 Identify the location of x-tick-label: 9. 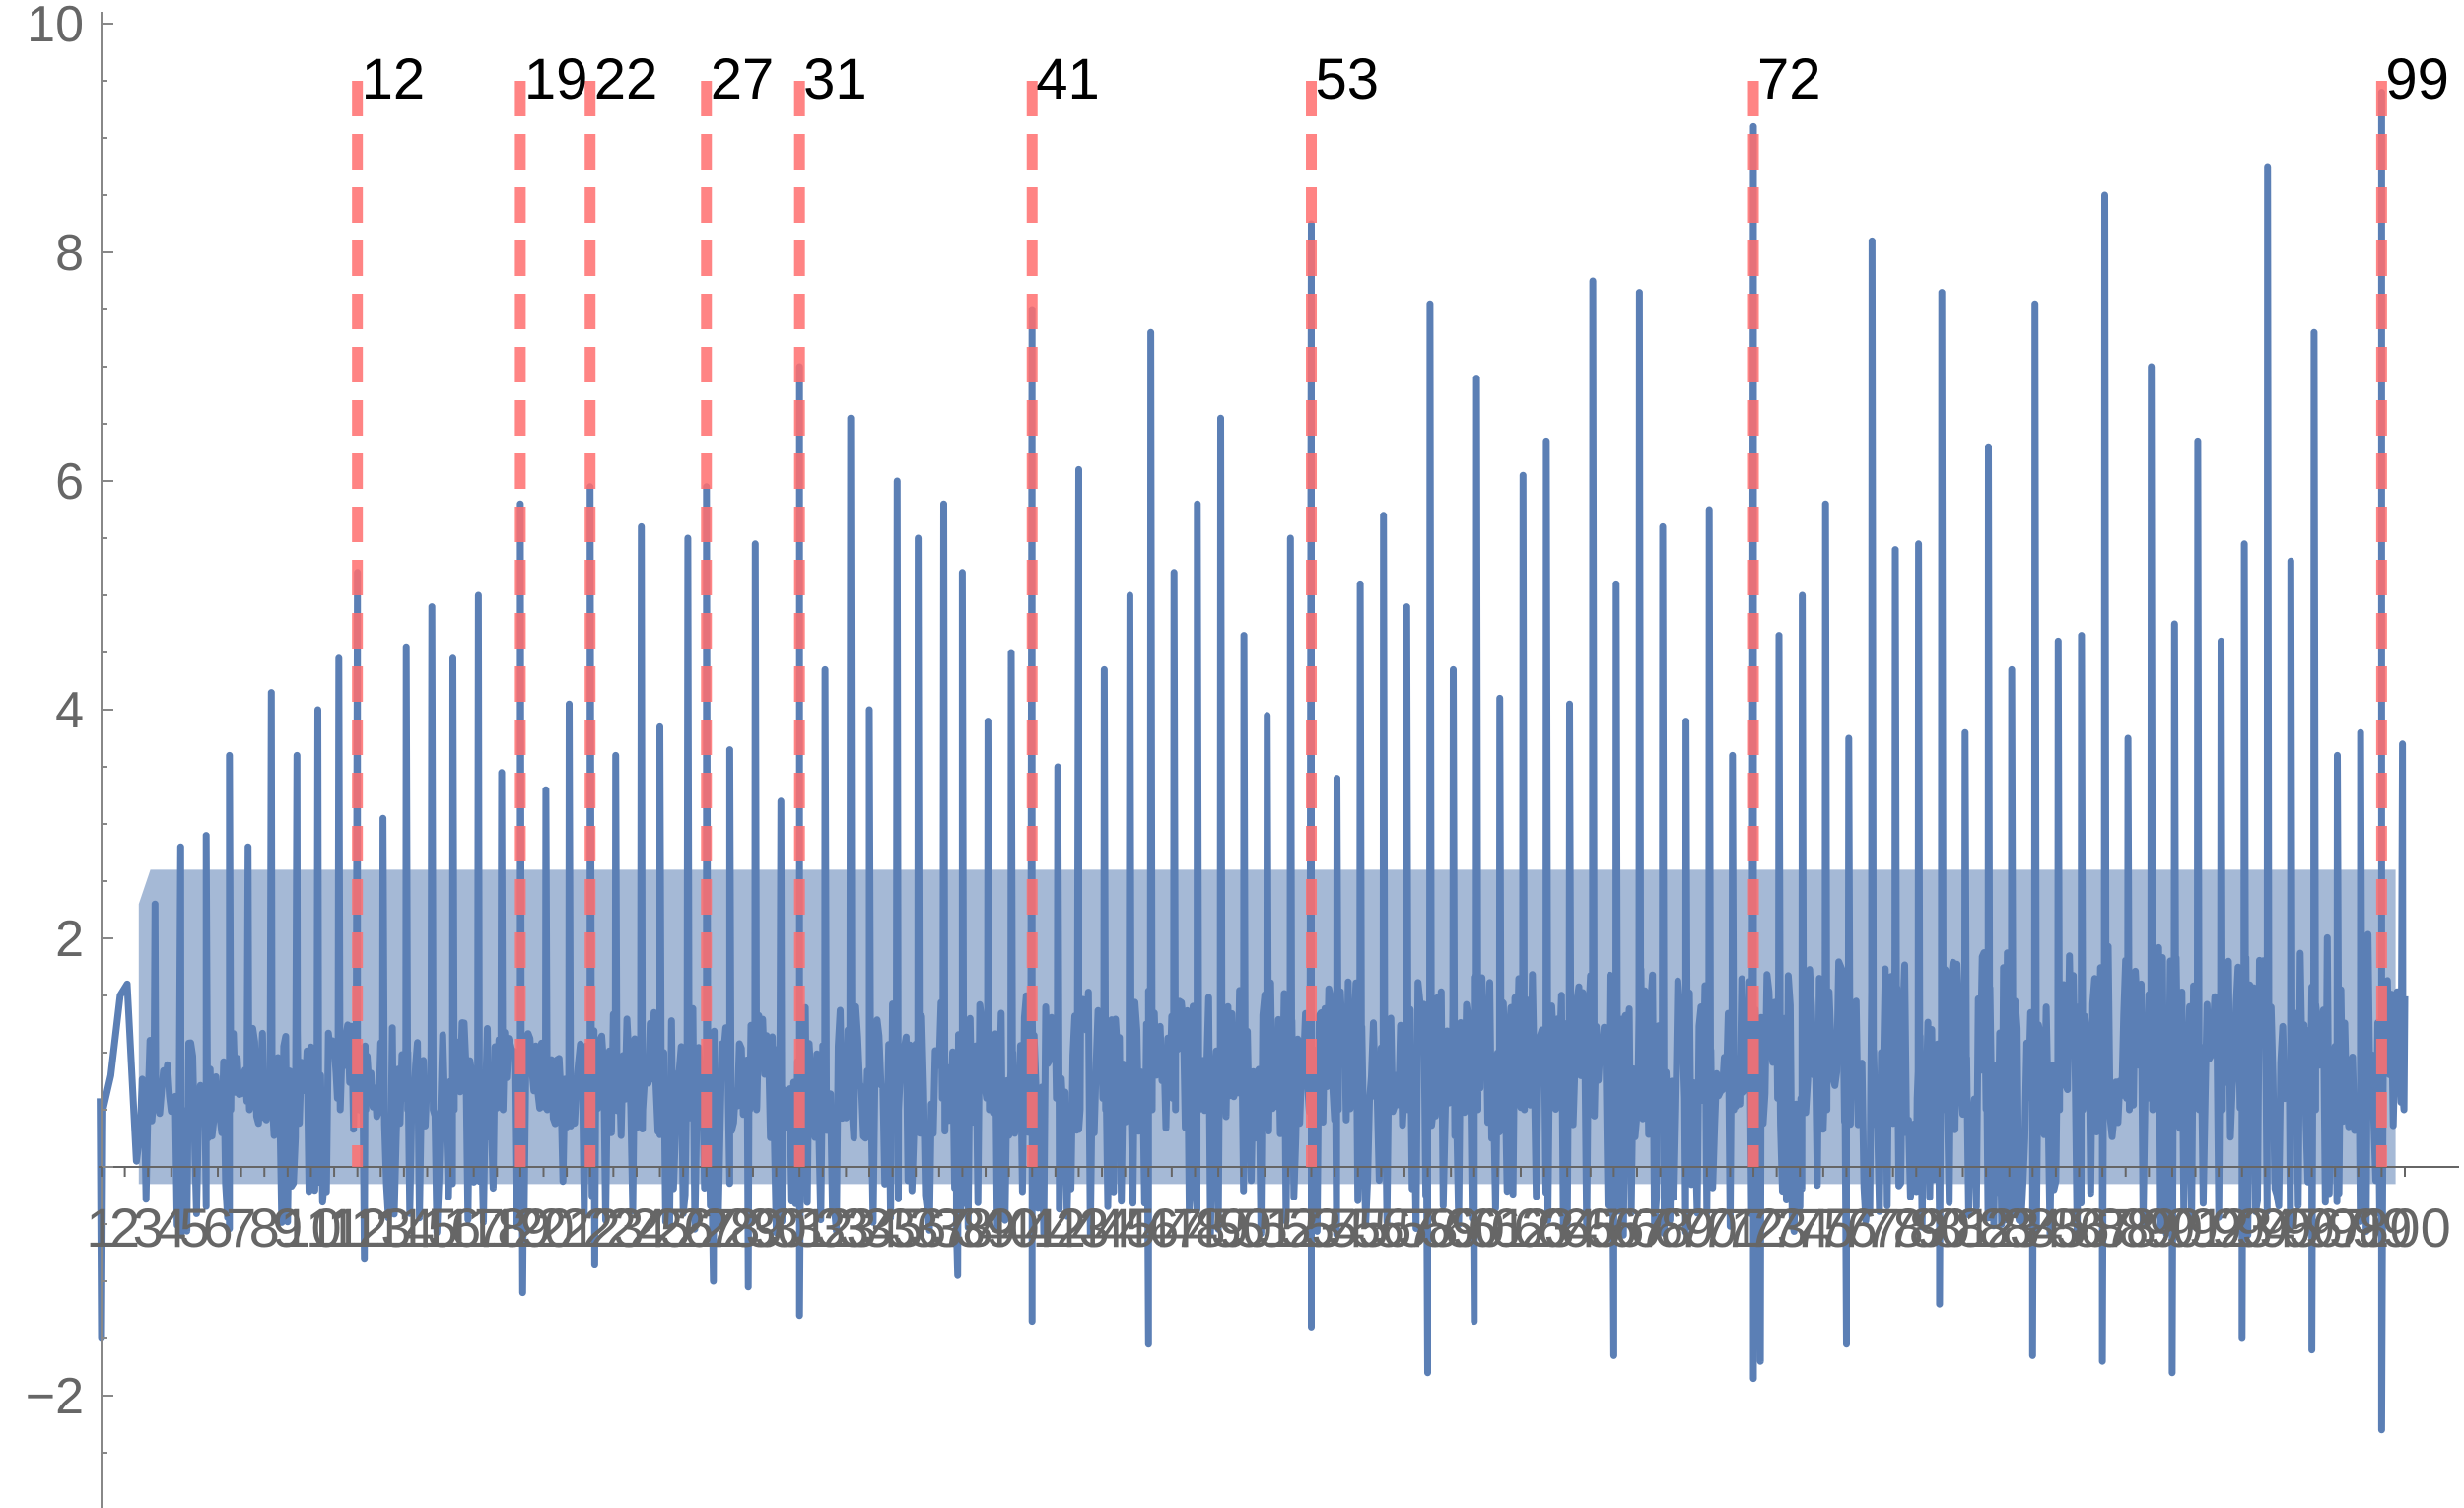
(287, 1228).